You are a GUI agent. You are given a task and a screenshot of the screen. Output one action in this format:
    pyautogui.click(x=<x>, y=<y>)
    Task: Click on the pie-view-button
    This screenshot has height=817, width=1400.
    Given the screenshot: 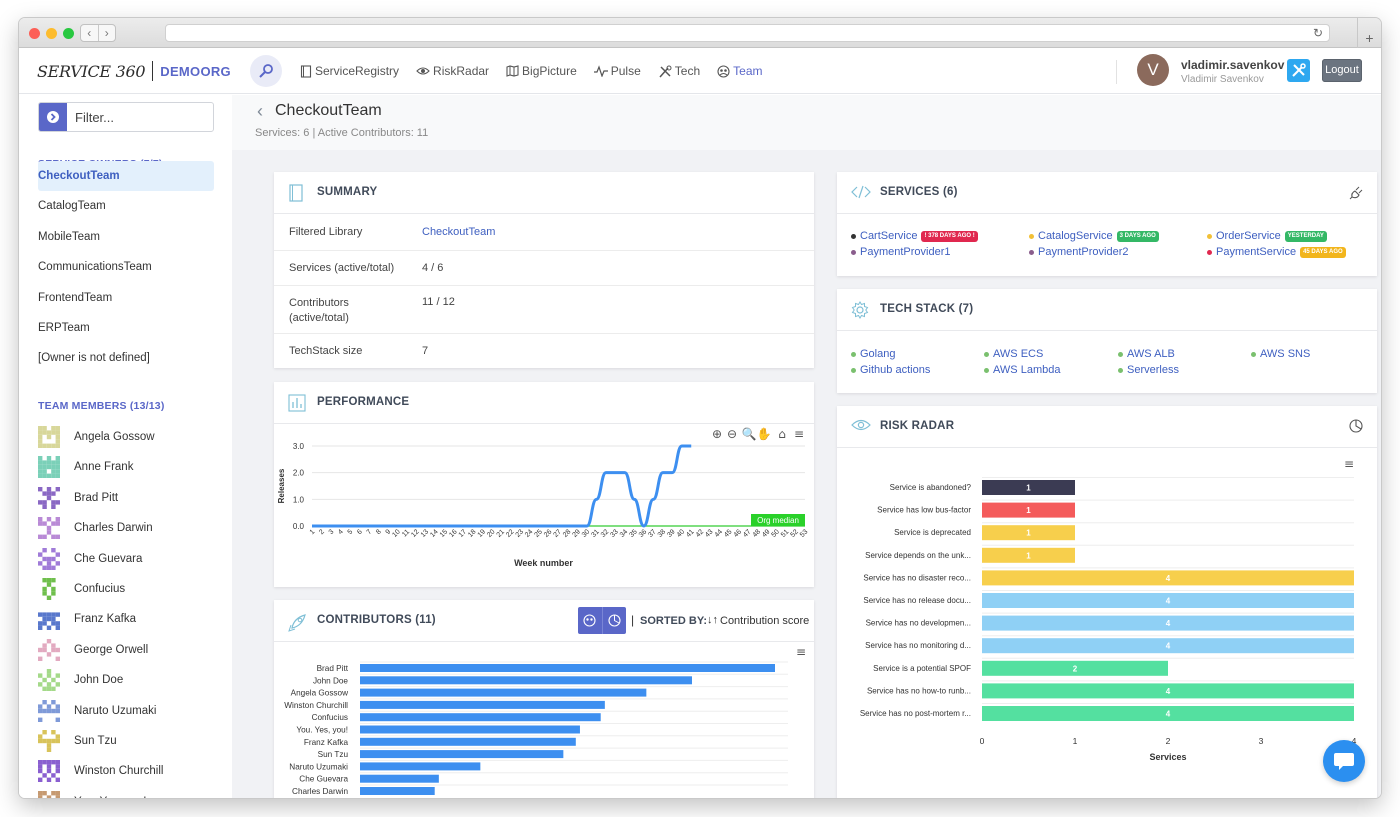 What is the action you would take?
    pyautogui.click(x=614, y=620)
    